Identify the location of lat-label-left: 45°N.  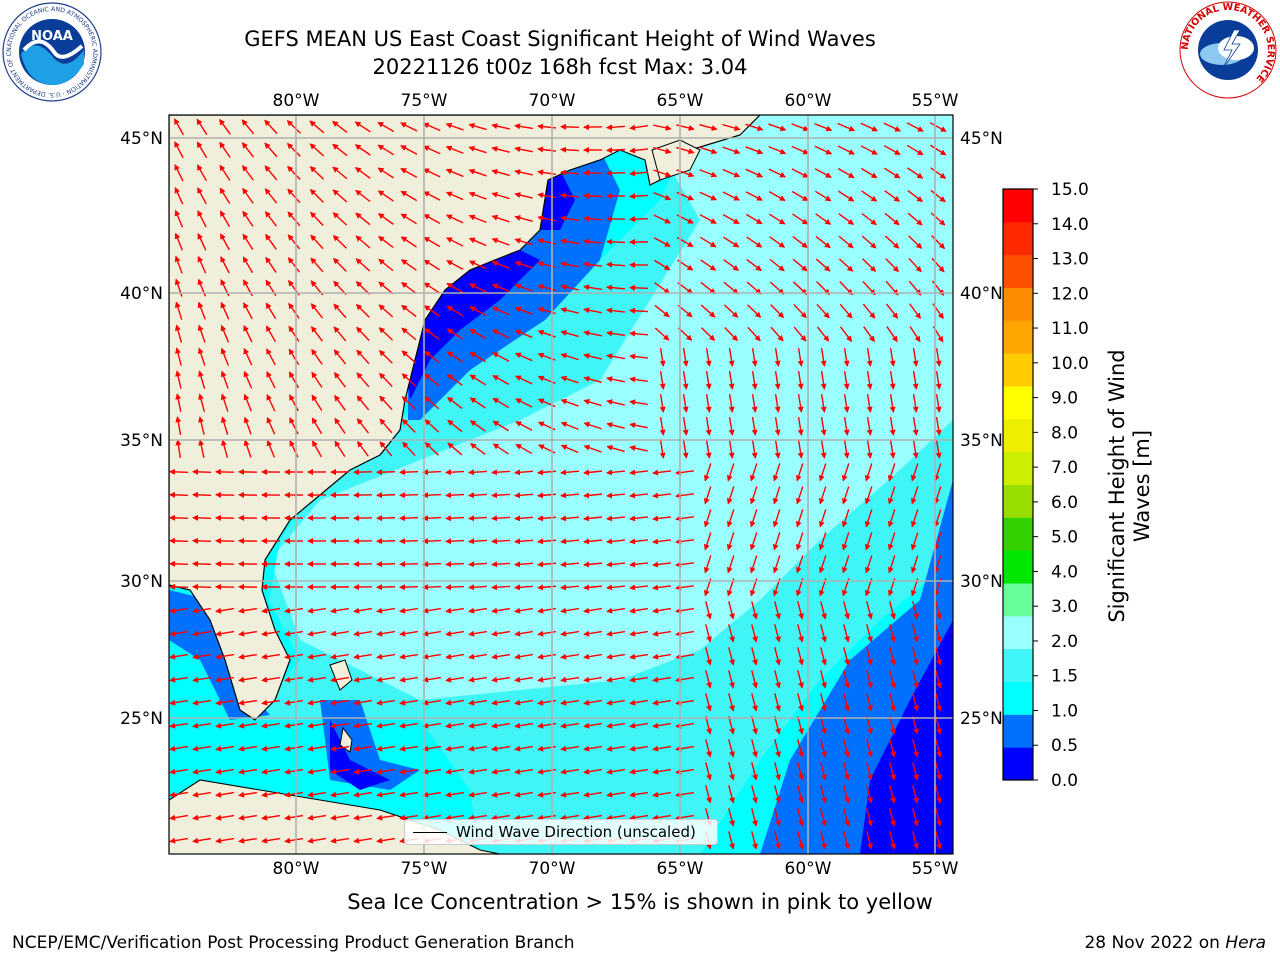
(141, 139).